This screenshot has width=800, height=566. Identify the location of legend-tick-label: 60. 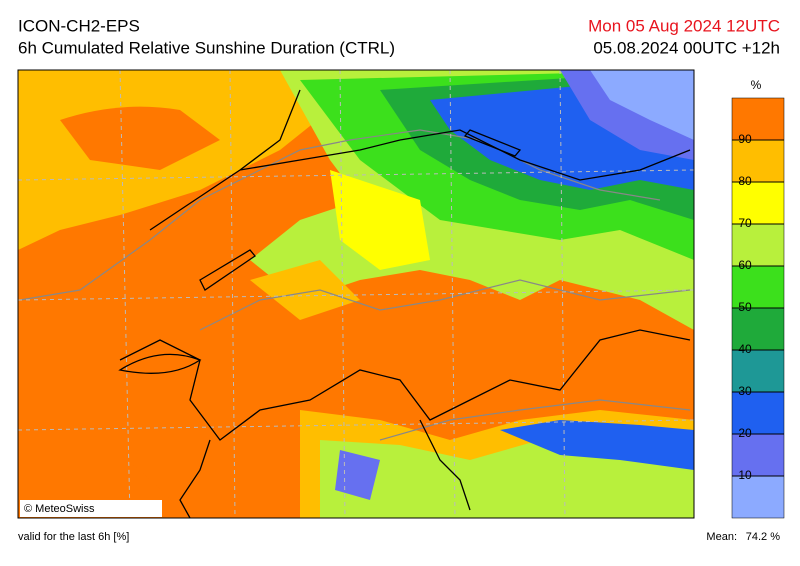
(745, 265).